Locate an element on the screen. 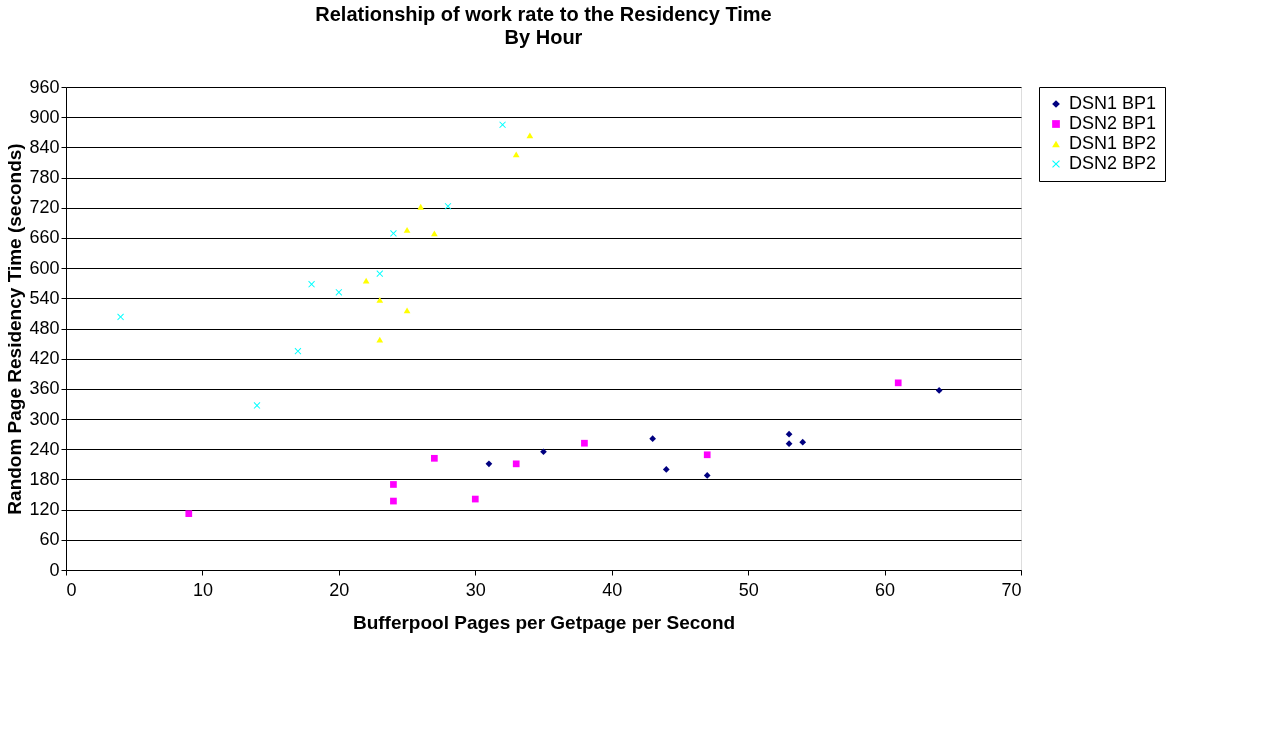 The width and height of the screenshot is (1275, 738). x-tick-label: 50 is located at coordinates (748, 589).